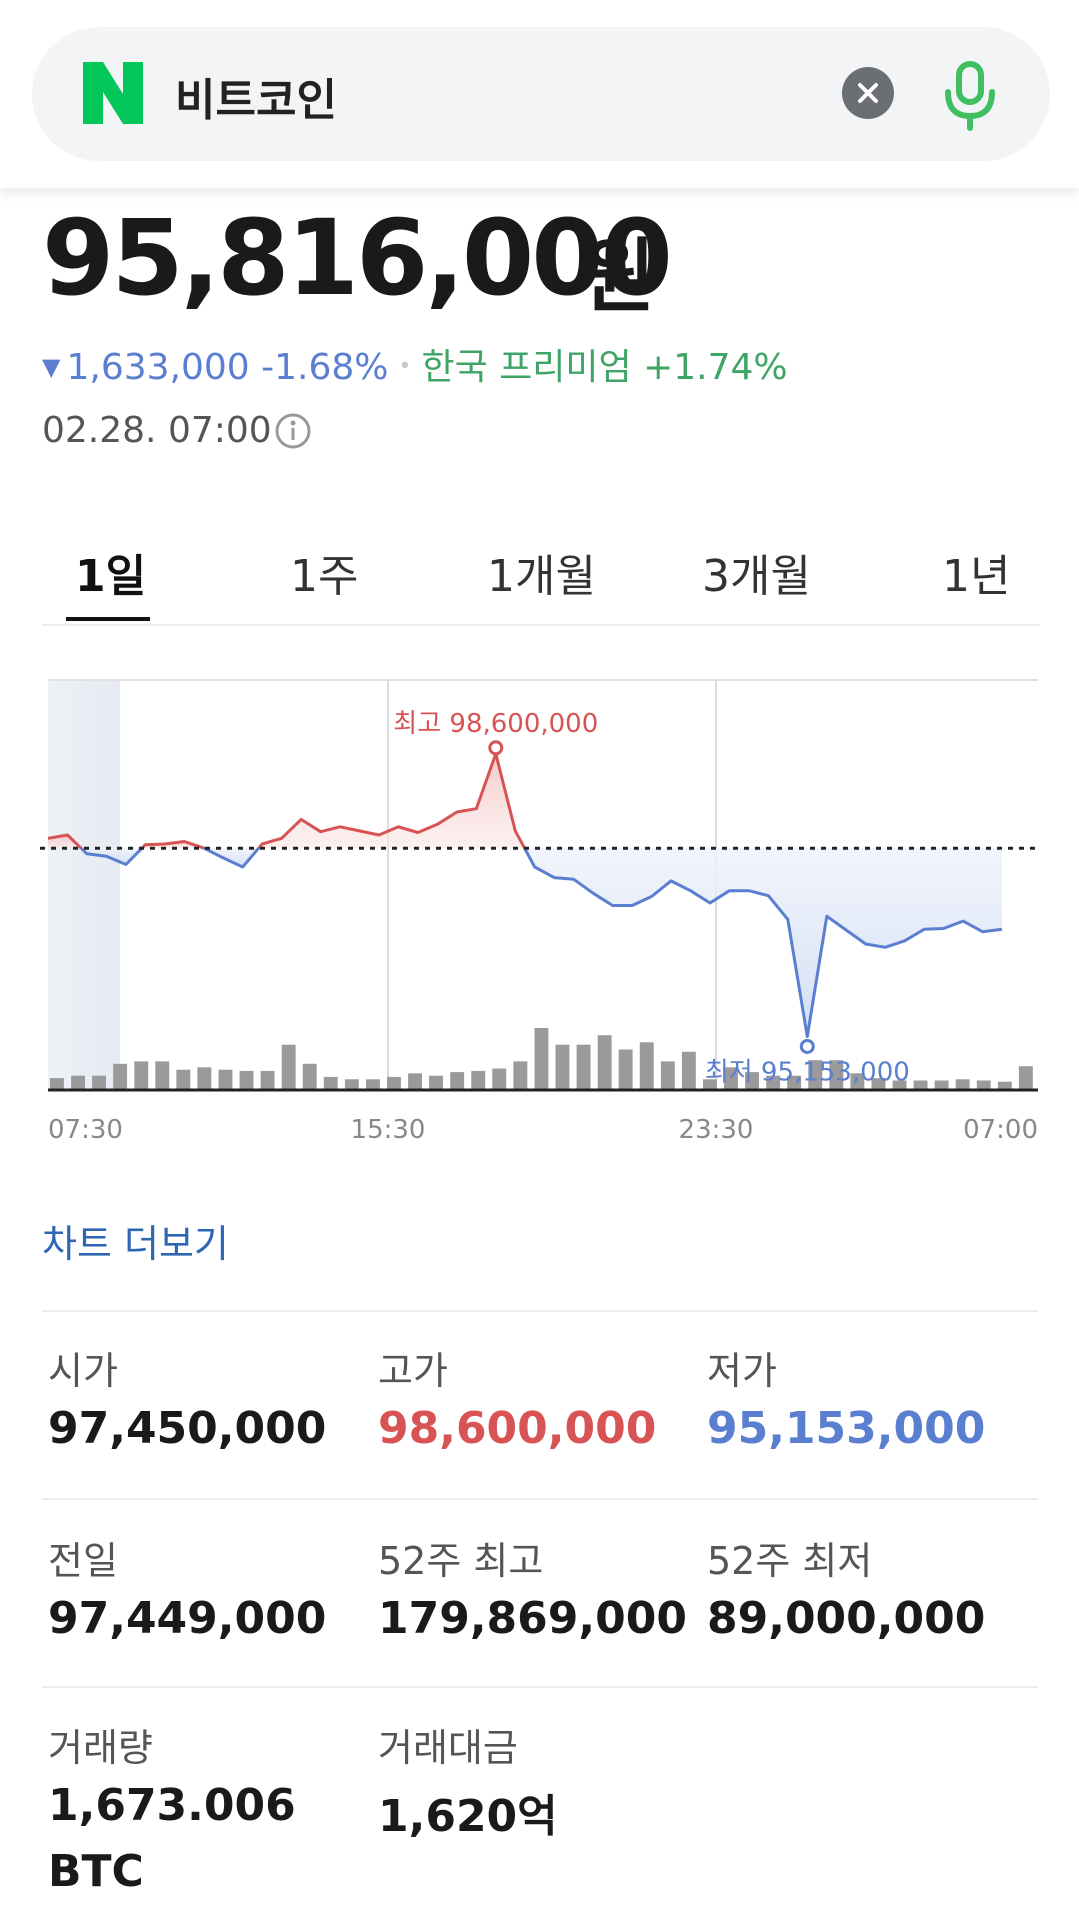 The image size is (1079, 1907). What do you see at coordinates (756, 576) in the screenshot?
I see `tab-3months: 3개월` at bounding box center [756, 576].